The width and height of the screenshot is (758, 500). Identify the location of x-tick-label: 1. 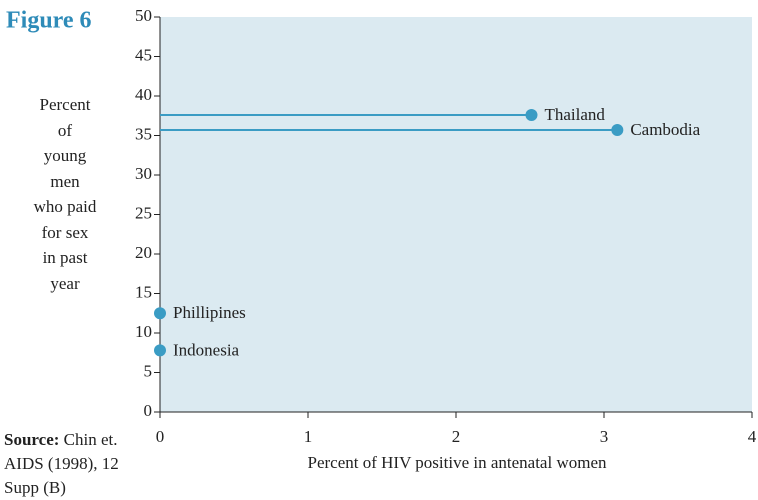
(308, 436).